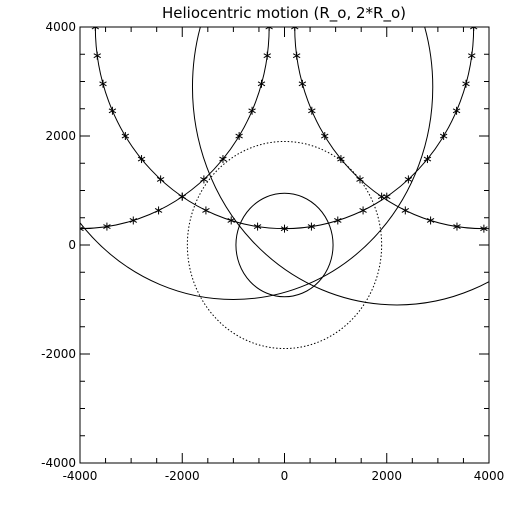 Image resolution: width=512 pixels, height=512 pixels. I want to click on y-tick-label: 0, so click(72, 245).